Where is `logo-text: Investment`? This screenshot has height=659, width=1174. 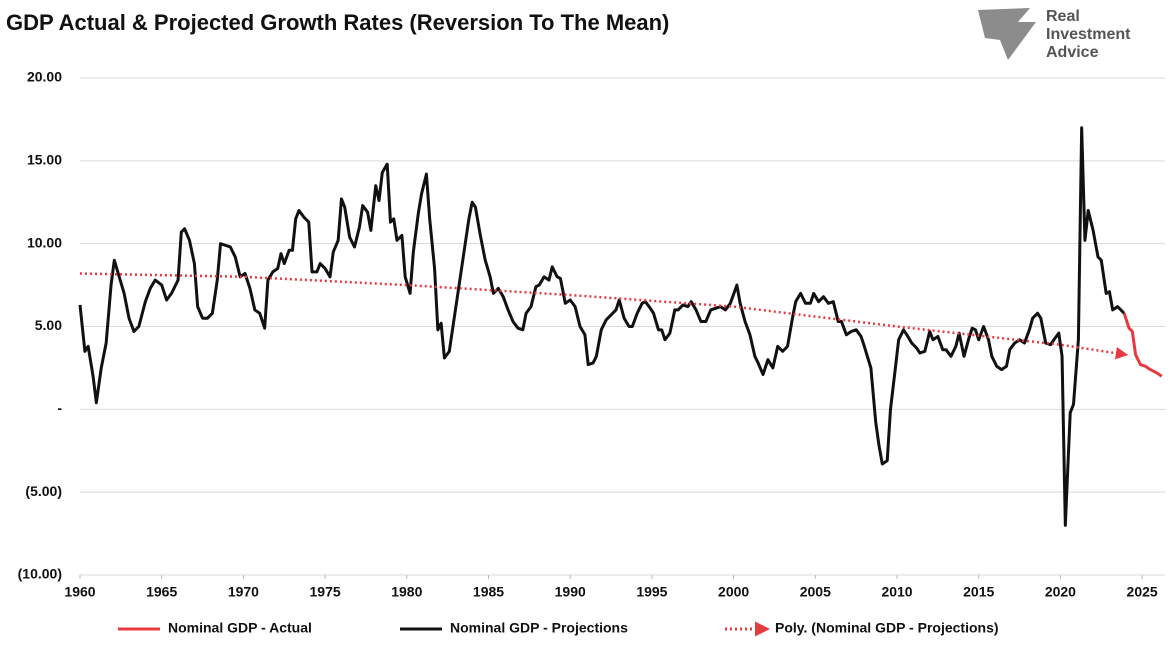 logo-text: Investment is located at coordinates (1088, 34).